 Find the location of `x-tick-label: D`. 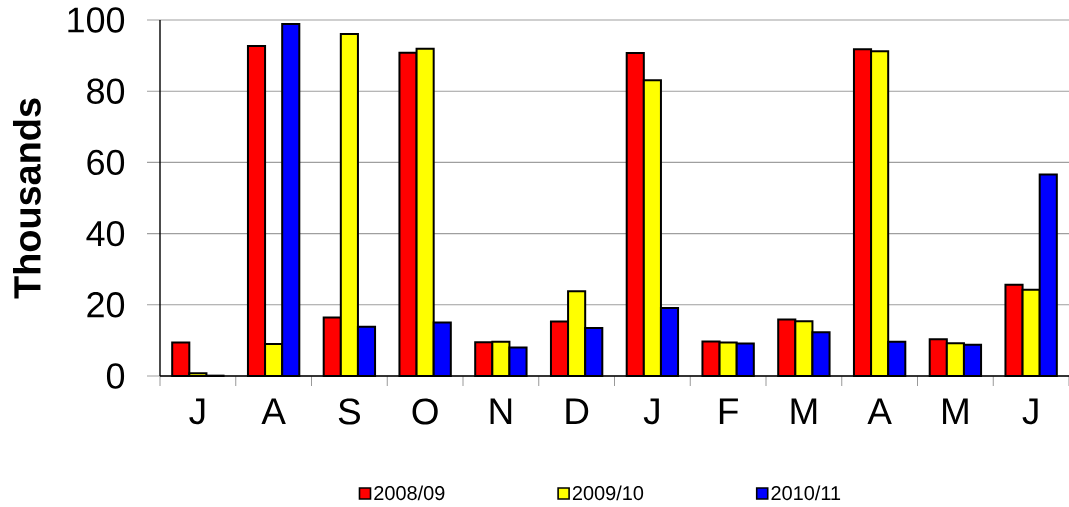

x-tick-label: D is located at coordinates (577, 411).